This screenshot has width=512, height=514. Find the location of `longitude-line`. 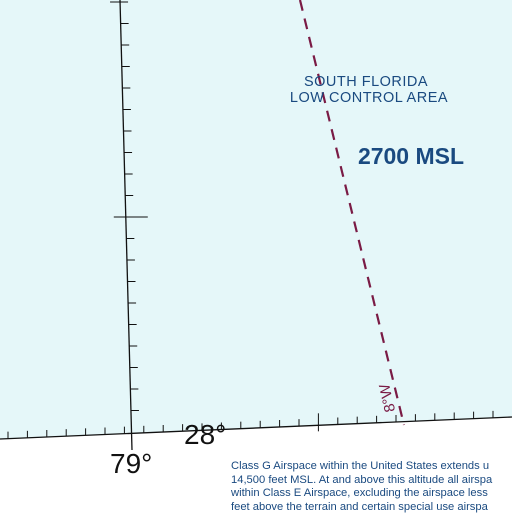

longitude-line is located at coordinates (126, 225).